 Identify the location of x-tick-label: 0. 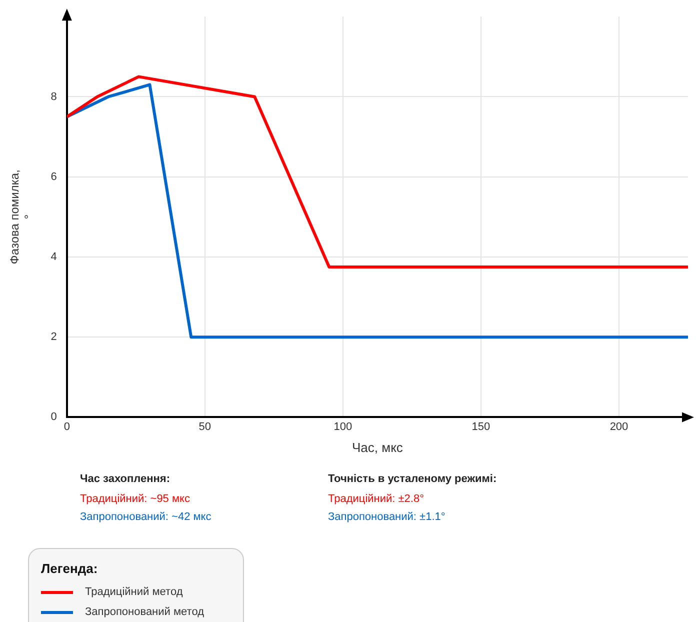
(67, 426).